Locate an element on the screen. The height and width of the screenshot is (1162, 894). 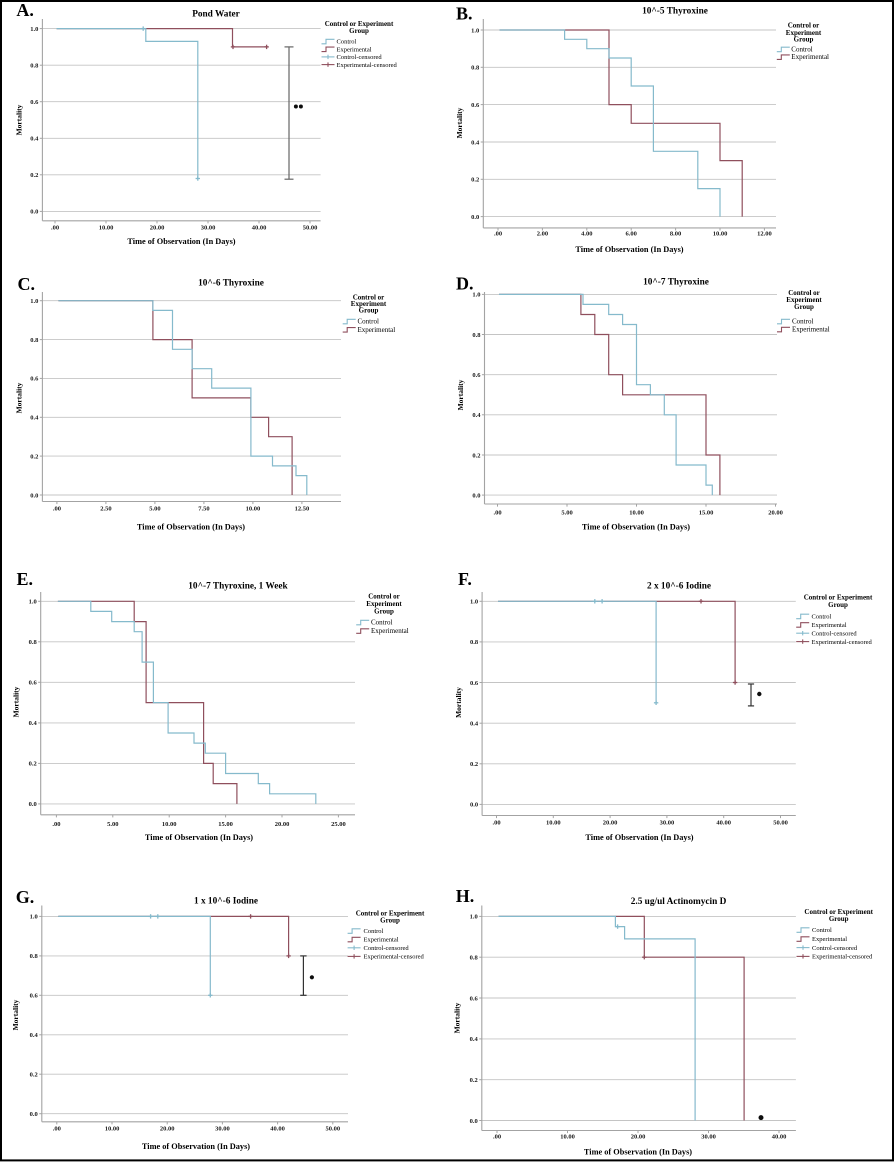
svg-text: 2 x 10^-6 Iodine is located at coordinates (679, 587).